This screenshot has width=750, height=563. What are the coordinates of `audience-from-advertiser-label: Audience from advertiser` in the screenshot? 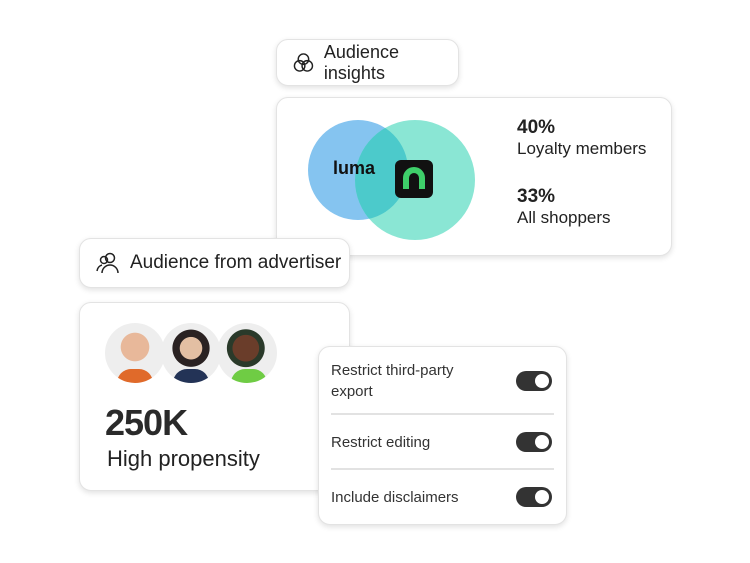 It's located at (236, 262).